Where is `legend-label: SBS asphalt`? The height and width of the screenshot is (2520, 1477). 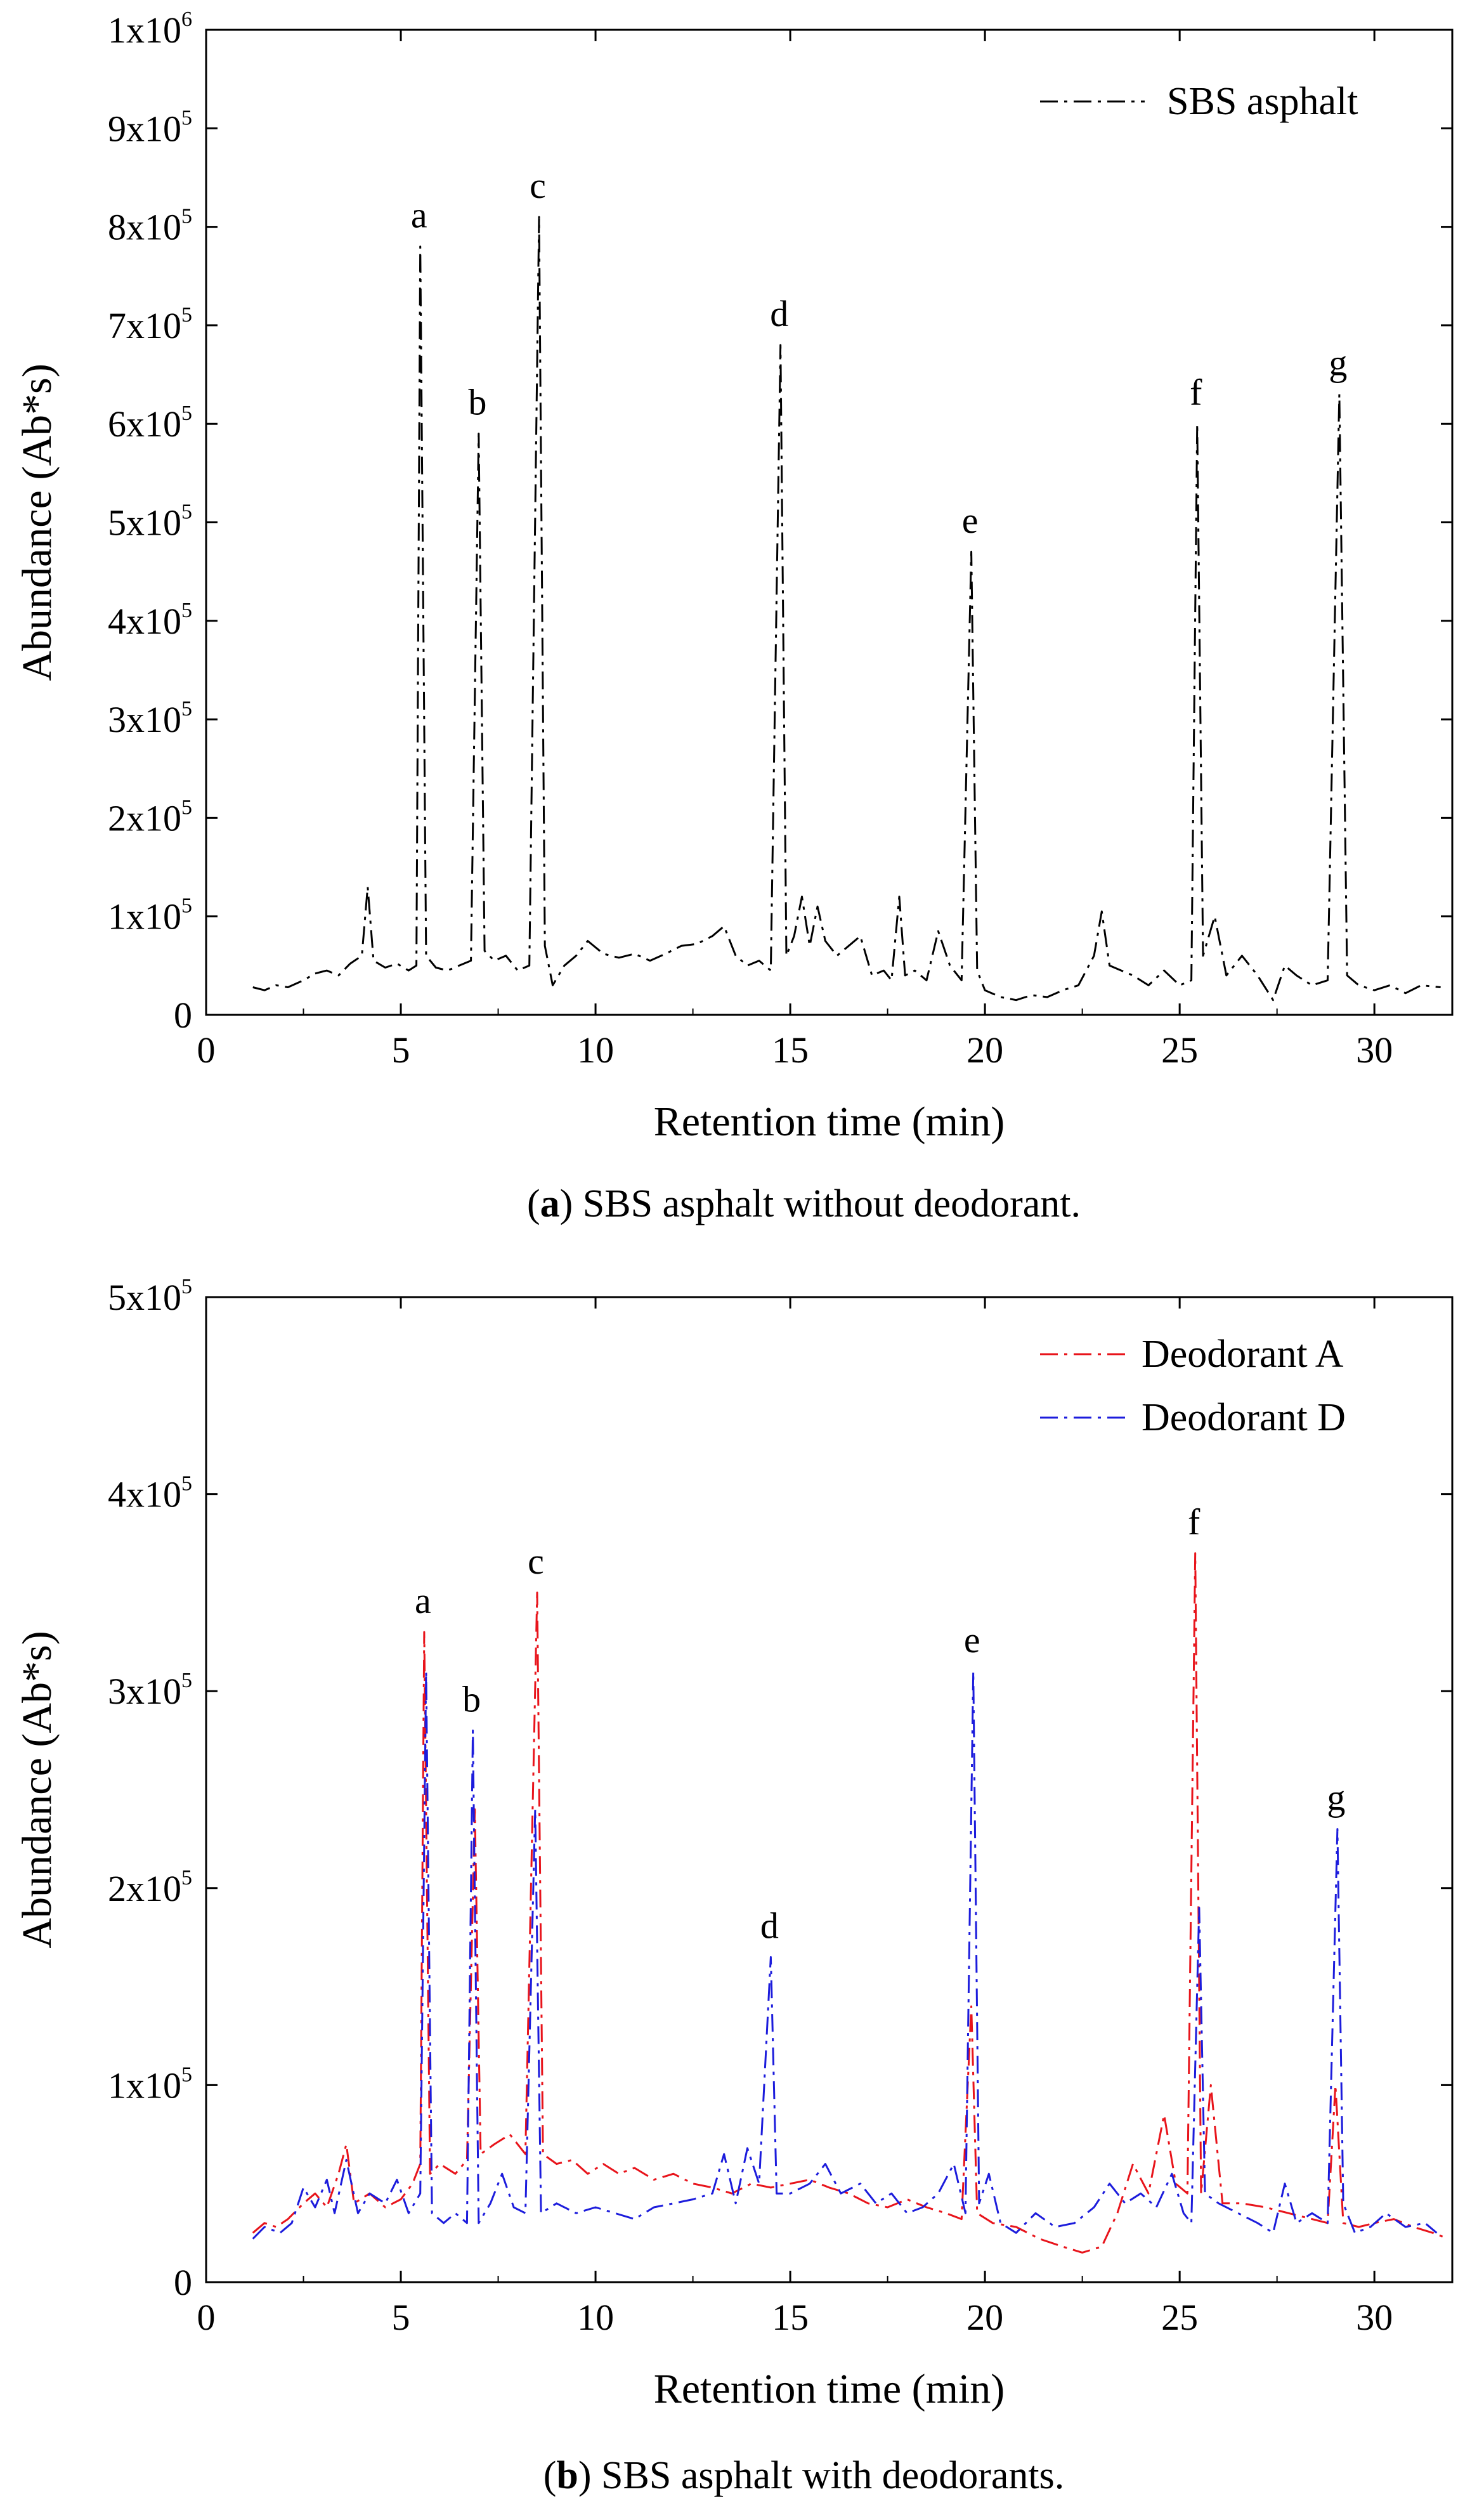
legend-label: SBS asphalt is located at coordinates (1262, 101).